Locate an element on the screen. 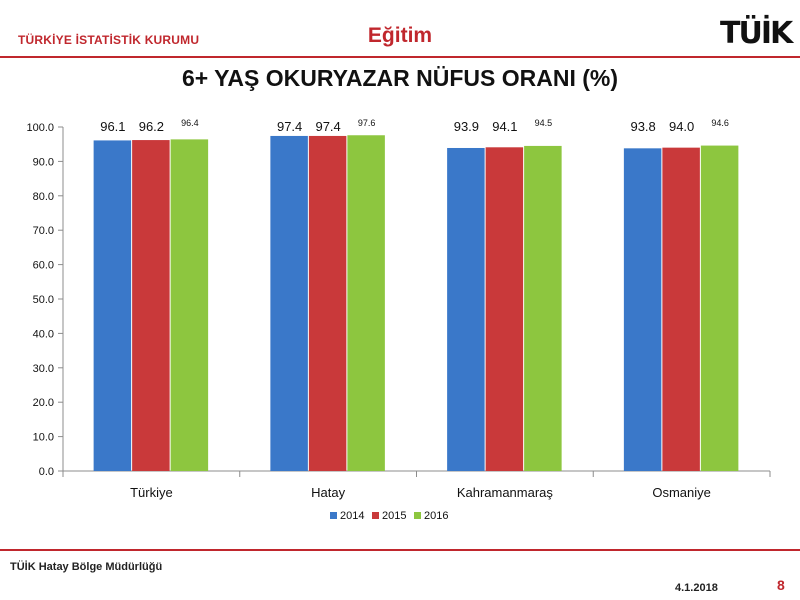 The width and height of the screenshot is (800, 600). x-tick-label: Kahramanmaraş is located at coordinates (505, 492).